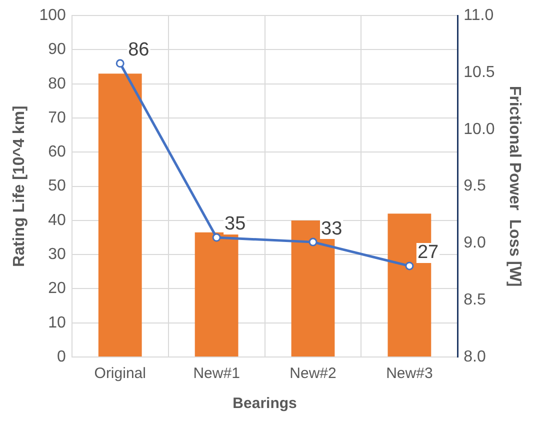 The width and height of the screenshot is (536, 421). I want to click on y-axis-title: Rating Life [10^4 km], so click(19, 186).